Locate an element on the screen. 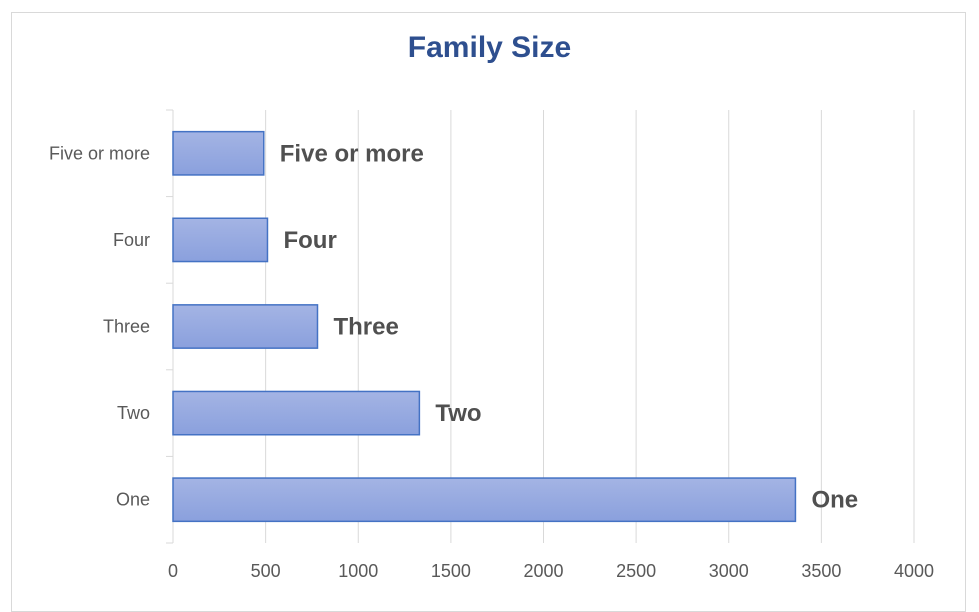 The width and height of the screenshot is (979, 612). chart-title: Family Size is located at coordinates (489, 47).